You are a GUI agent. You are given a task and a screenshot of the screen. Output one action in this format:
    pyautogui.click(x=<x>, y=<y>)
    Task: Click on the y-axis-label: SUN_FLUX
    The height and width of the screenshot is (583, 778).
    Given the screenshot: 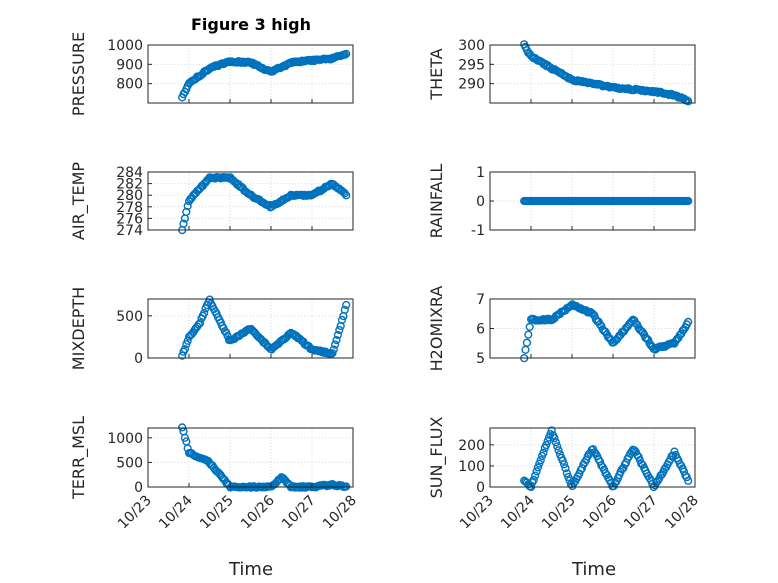 What is the action you would take?
    pyautogui.click(x=437, y=458)
    